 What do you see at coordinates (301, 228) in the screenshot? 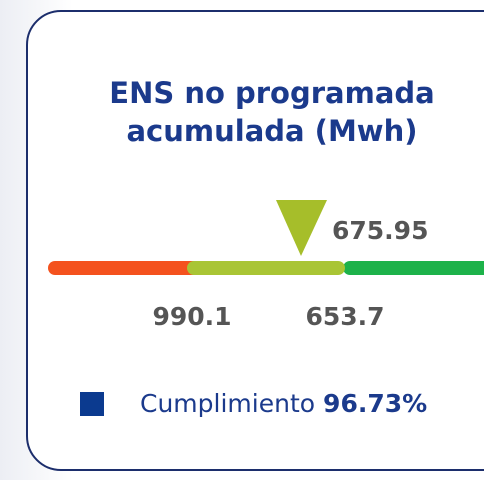
I see `marker` at bounding box center [301, 228].